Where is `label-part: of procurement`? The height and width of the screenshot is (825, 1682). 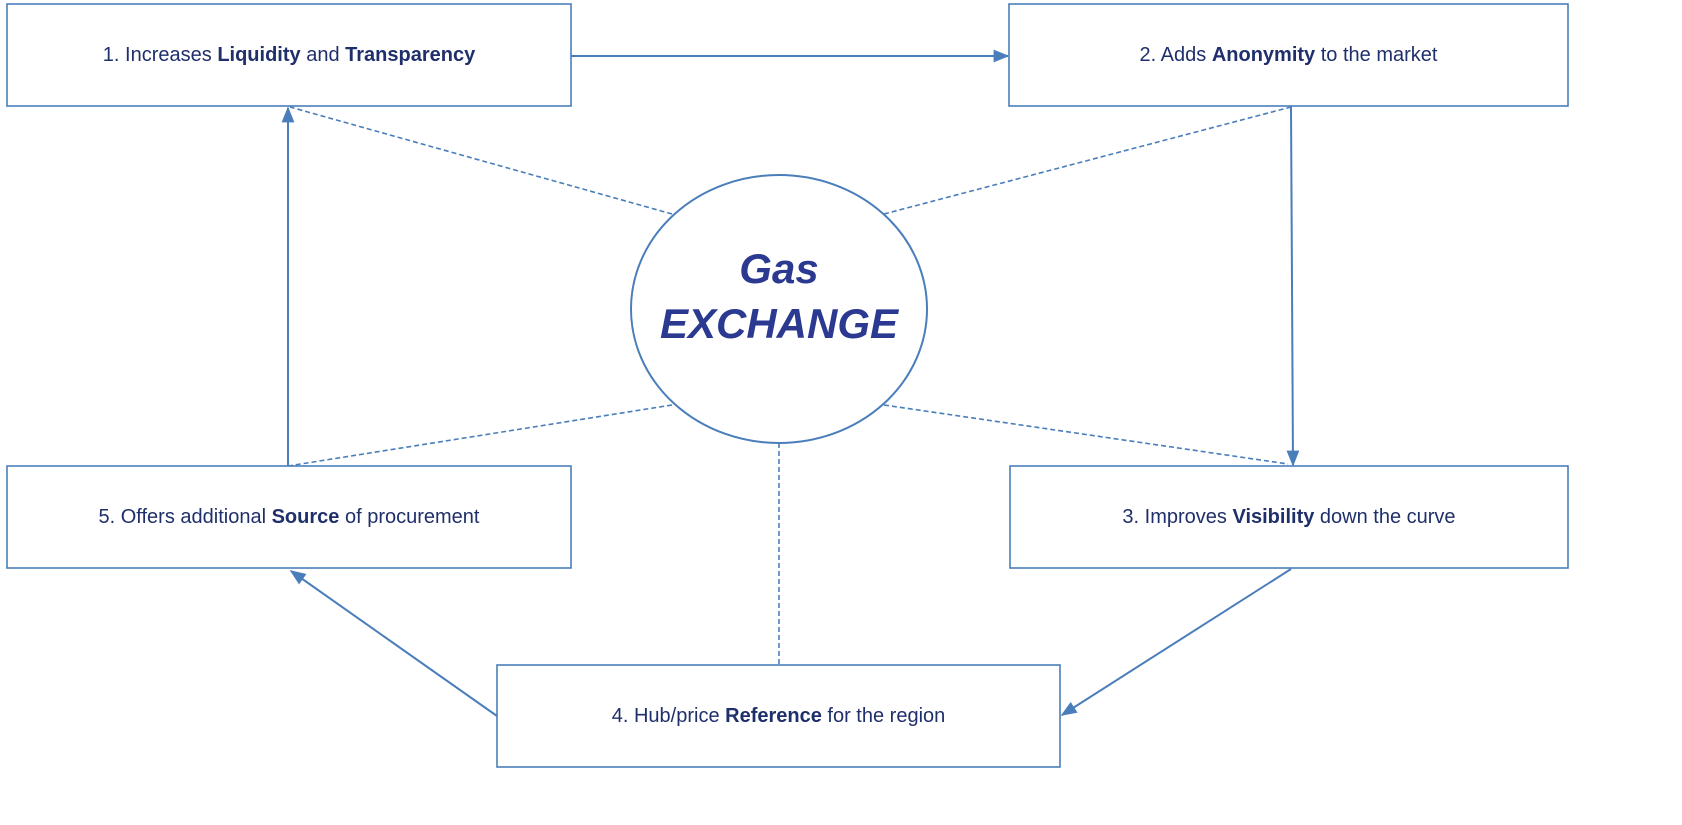
label-part: of procurement is located at coordinates (409, 517).